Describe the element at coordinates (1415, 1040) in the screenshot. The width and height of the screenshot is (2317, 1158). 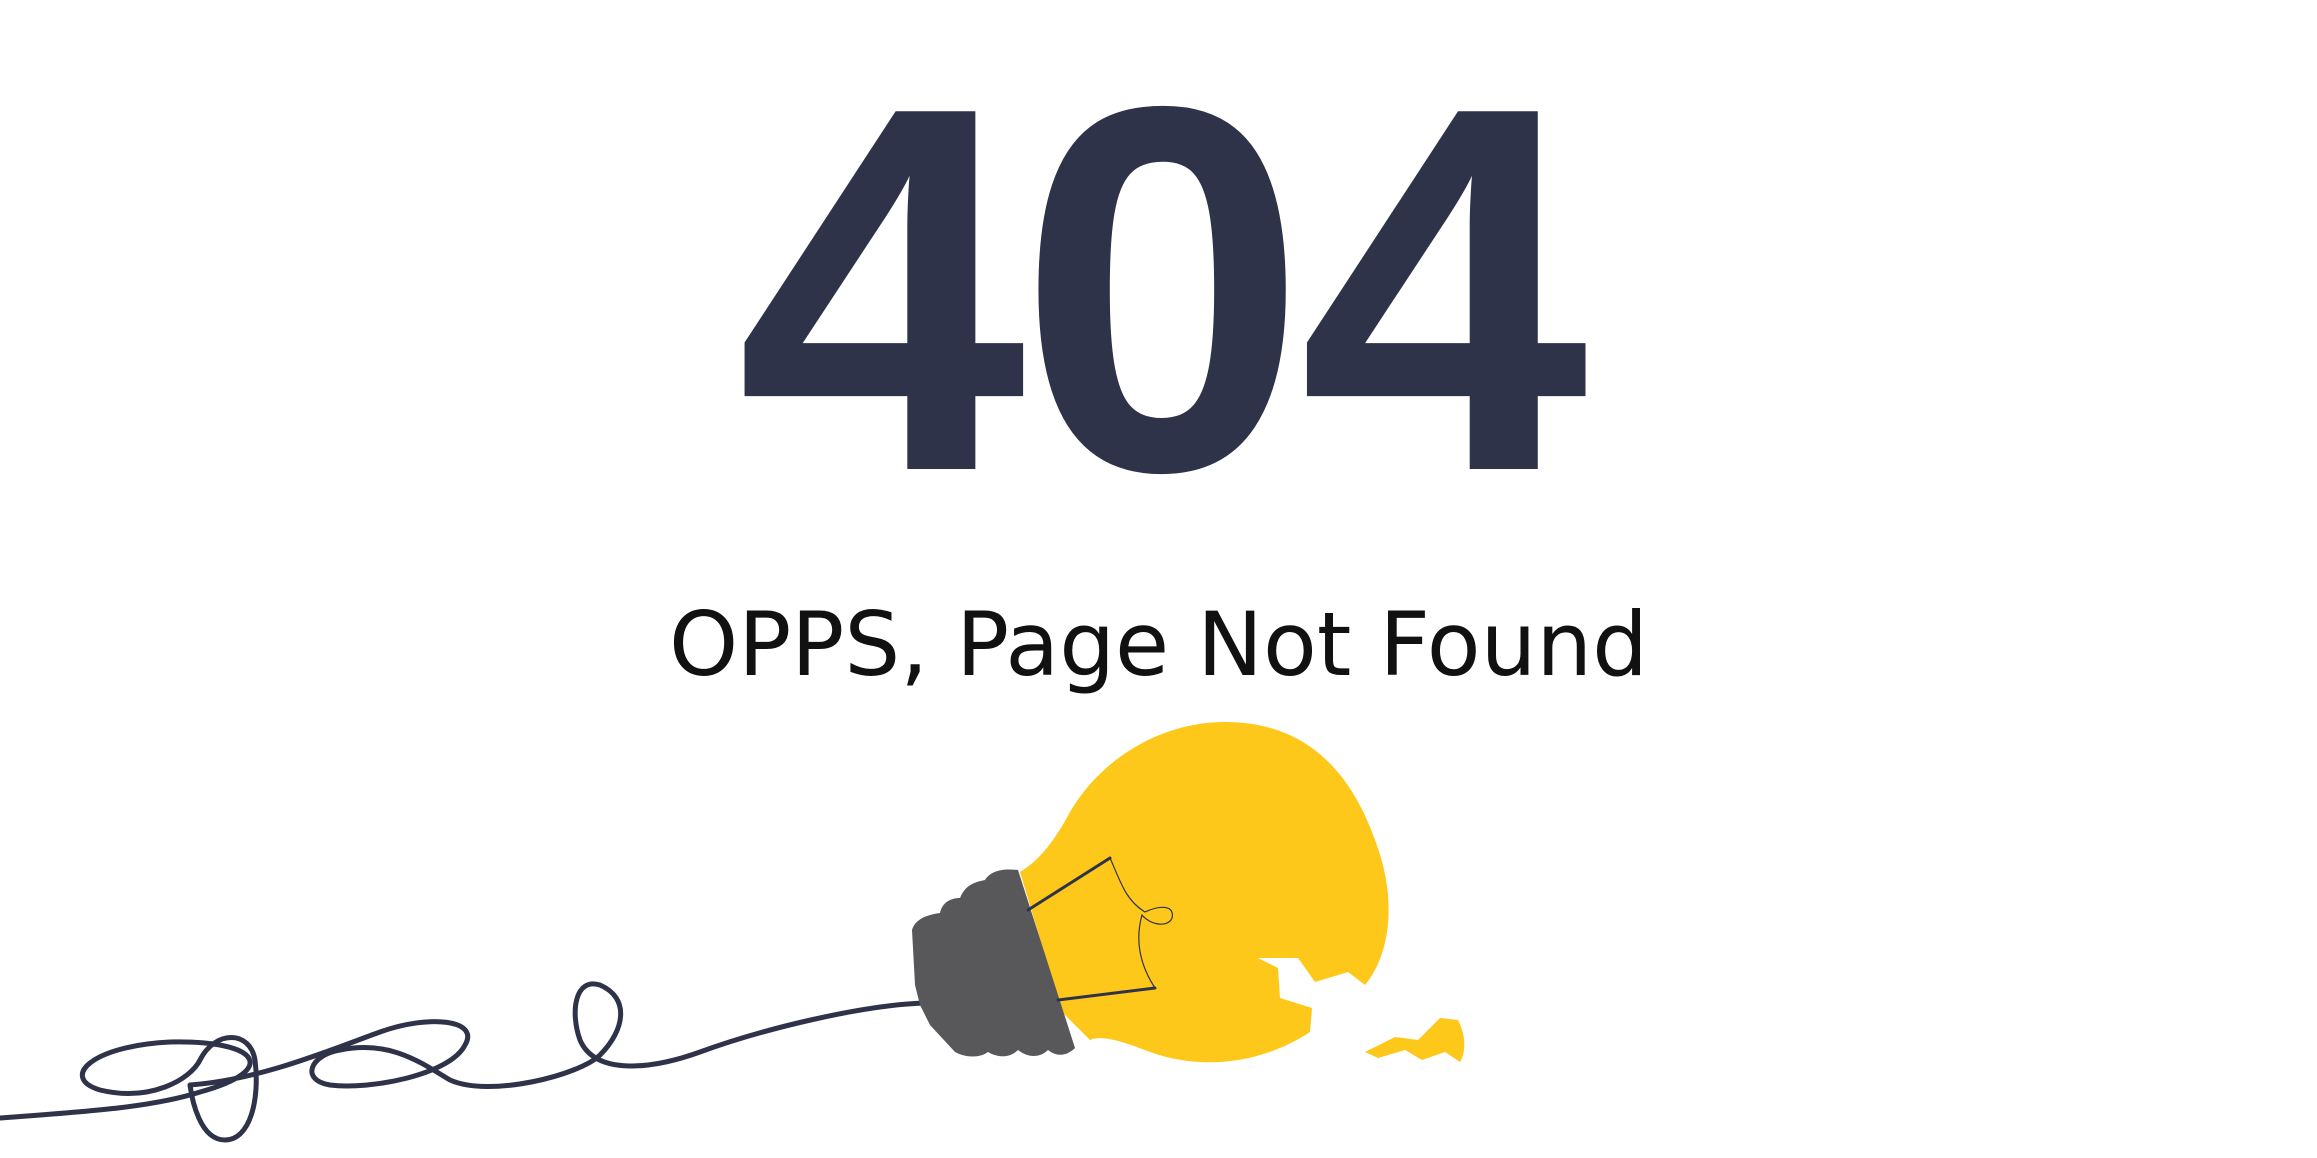
I see `glass-shard` at that location.